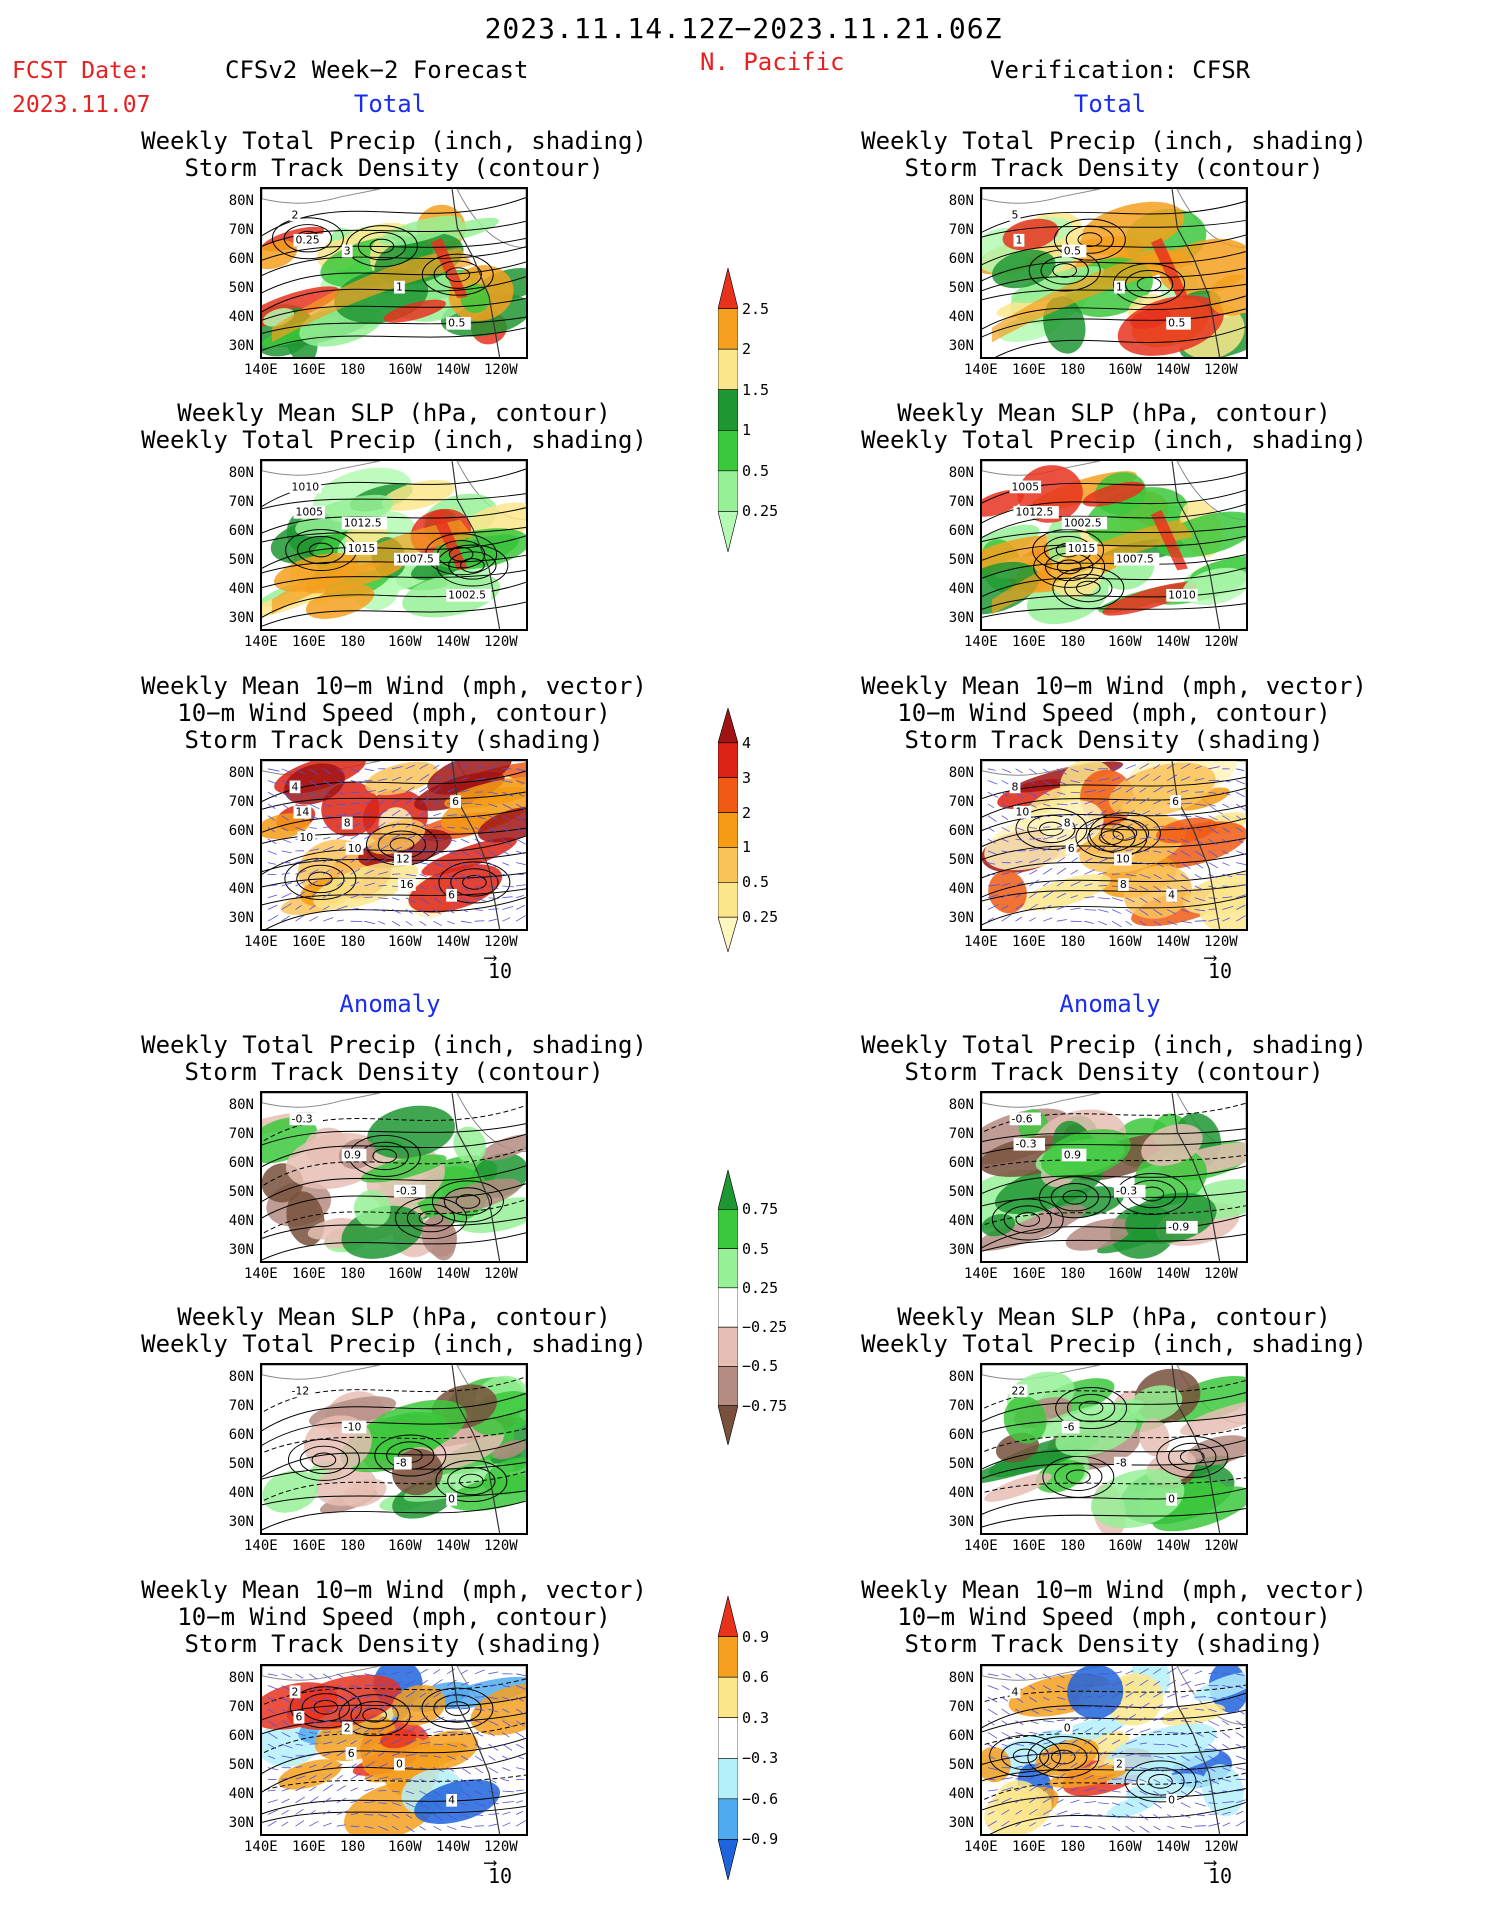 The width and height of the screenshot is (1487, 1925). What do you see at coordinates (1114, 1644) in the screenshot?
I see `panel-title-right-6-line-3: Storm Track Density (shading)` at bounding box center [1114, 1644].